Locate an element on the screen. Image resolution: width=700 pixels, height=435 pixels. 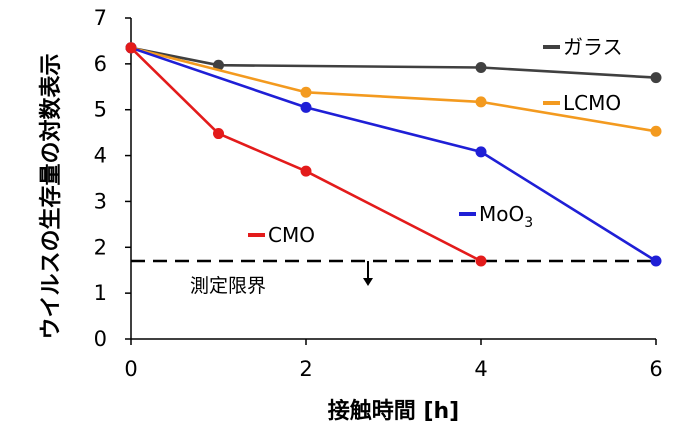
legend-entry-0: ガラス is located at coordinates (583, 47).